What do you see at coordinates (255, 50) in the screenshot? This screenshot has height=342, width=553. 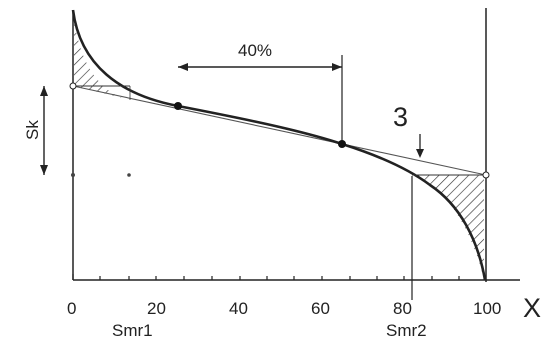 I see `percent-window-label: 40%` at bounding box center [255, 50].